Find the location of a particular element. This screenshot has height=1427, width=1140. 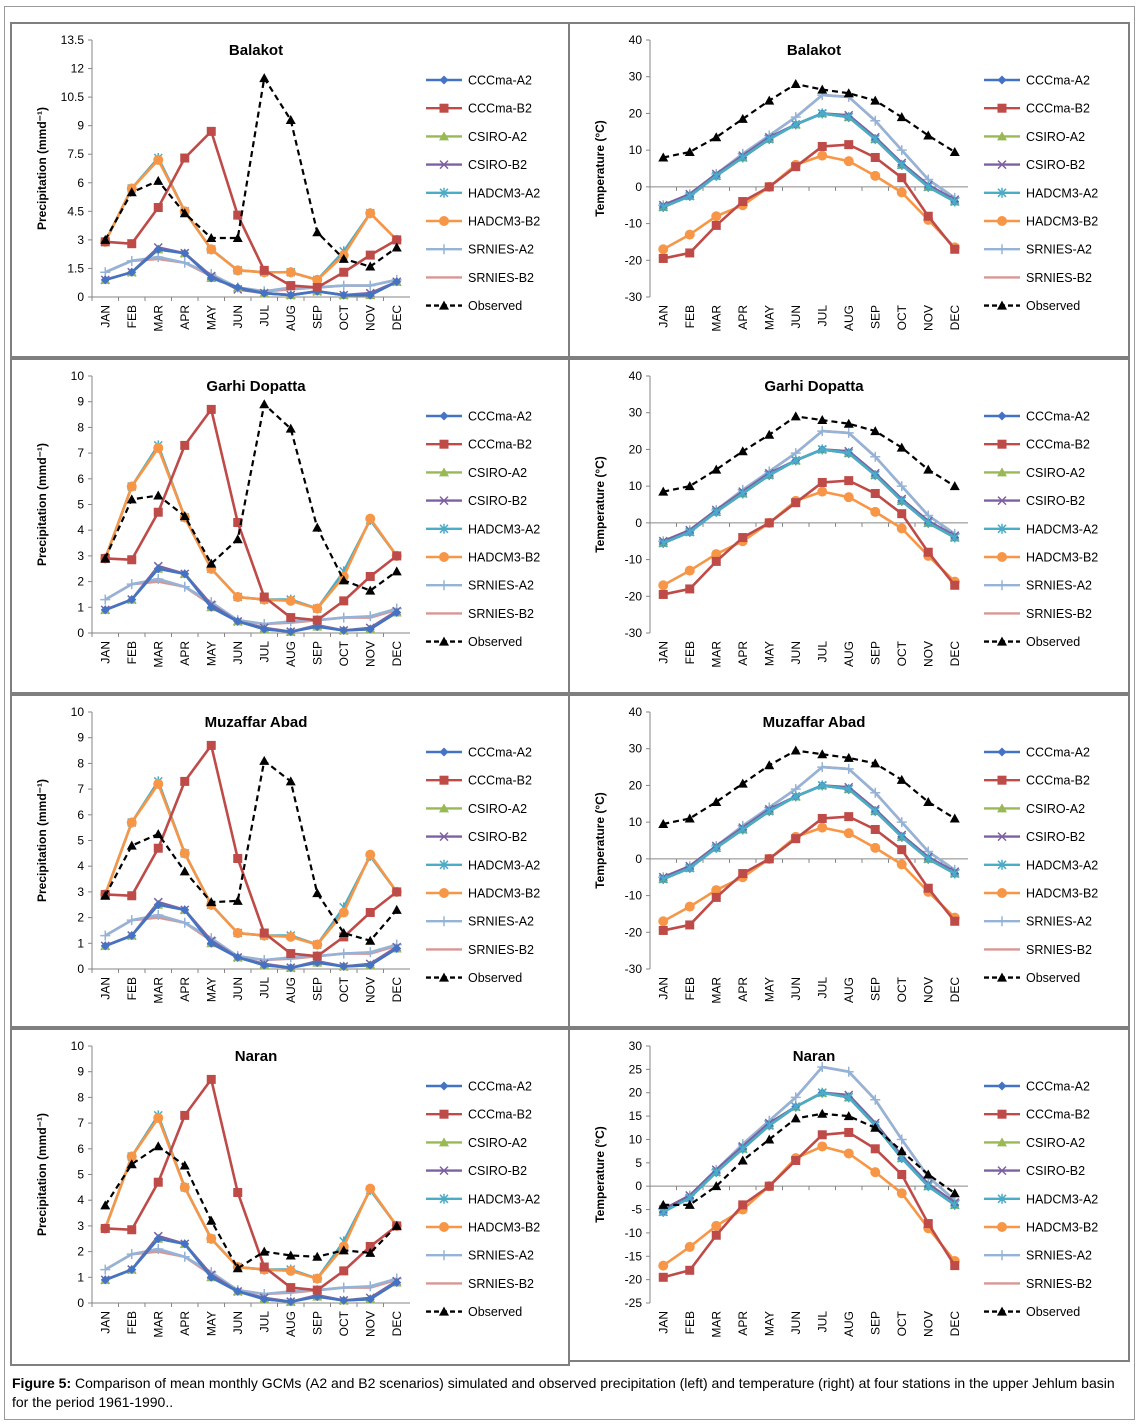

y-tick-label: 20 is located at coordinates (636, 113).